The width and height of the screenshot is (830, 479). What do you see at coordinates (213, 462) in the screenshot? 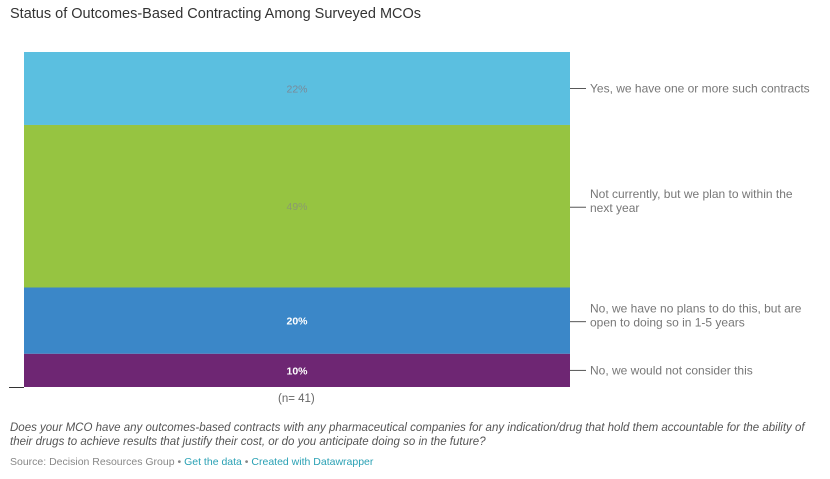
I see `get-the-data-link: Get the data` at bounding box center [213, 462].